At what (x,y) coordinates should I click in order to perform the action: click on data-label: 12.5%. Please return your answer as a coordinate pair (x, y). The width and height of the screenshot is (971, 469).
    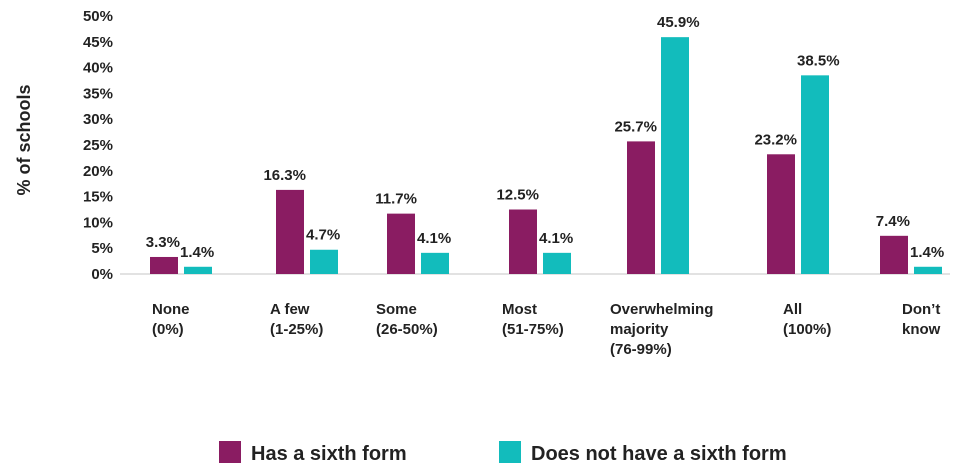
    Looking at the image, I should click on (517, 195).